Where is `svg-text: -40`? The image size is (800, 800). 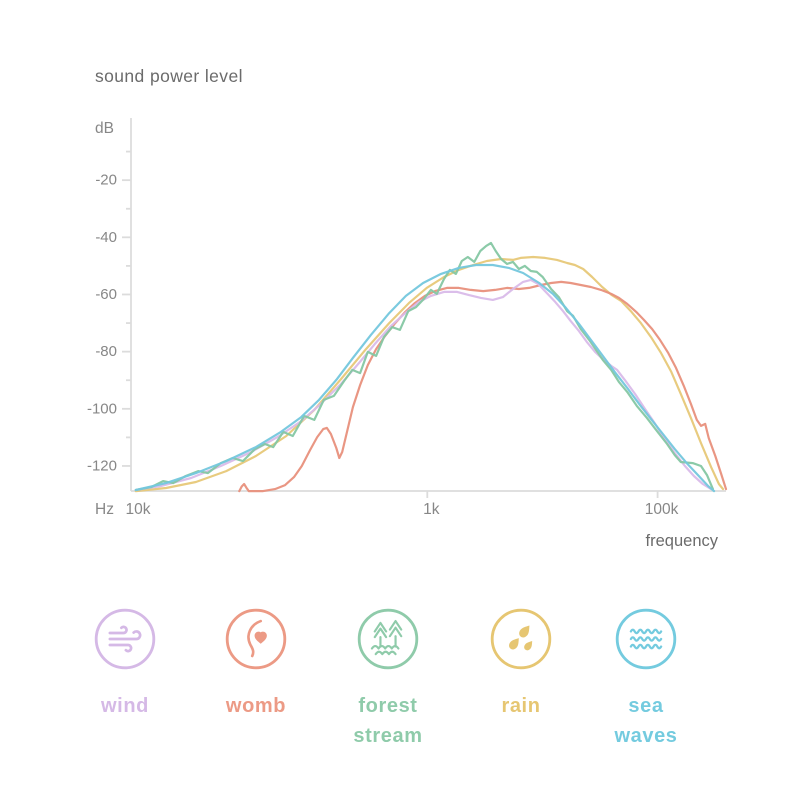
svg-text: -40 is located at coordinates (106, 237).